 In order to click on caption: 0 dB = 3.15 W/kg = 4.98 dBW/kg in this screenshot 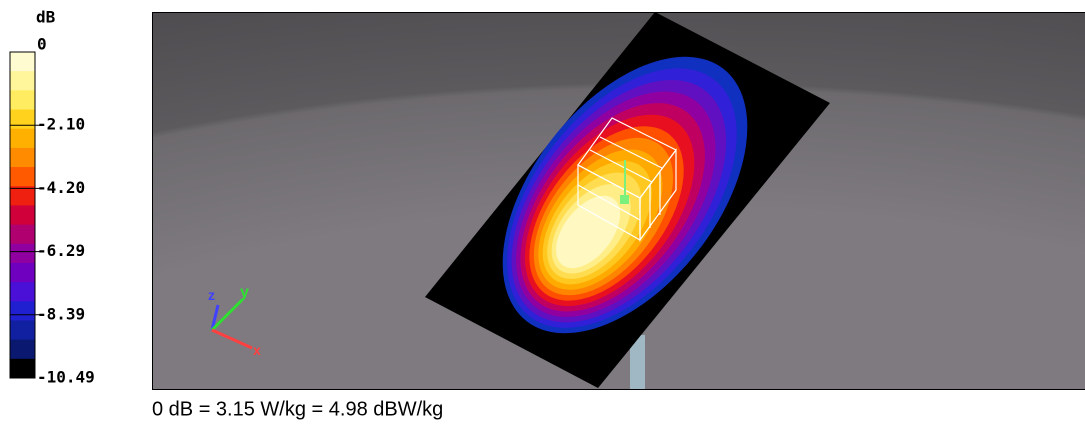, I will do `click(297, 409)`.